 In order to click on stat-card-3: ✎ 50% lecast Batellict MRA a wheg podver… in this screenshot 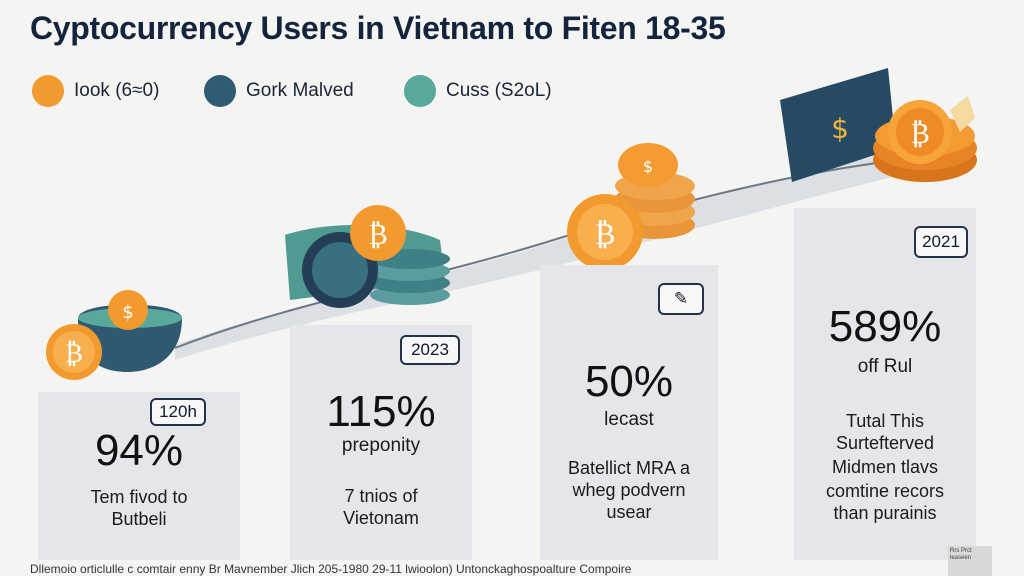, I will do `click(629, 412)`.